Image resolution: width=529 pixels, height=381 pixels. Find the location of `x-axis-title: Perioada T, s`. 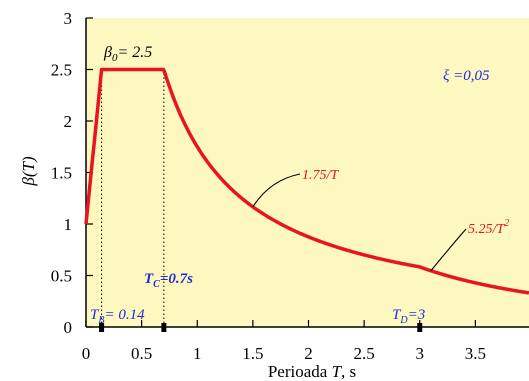

x-axis-title: Perioada T, s is located at coordinates (312, 371).